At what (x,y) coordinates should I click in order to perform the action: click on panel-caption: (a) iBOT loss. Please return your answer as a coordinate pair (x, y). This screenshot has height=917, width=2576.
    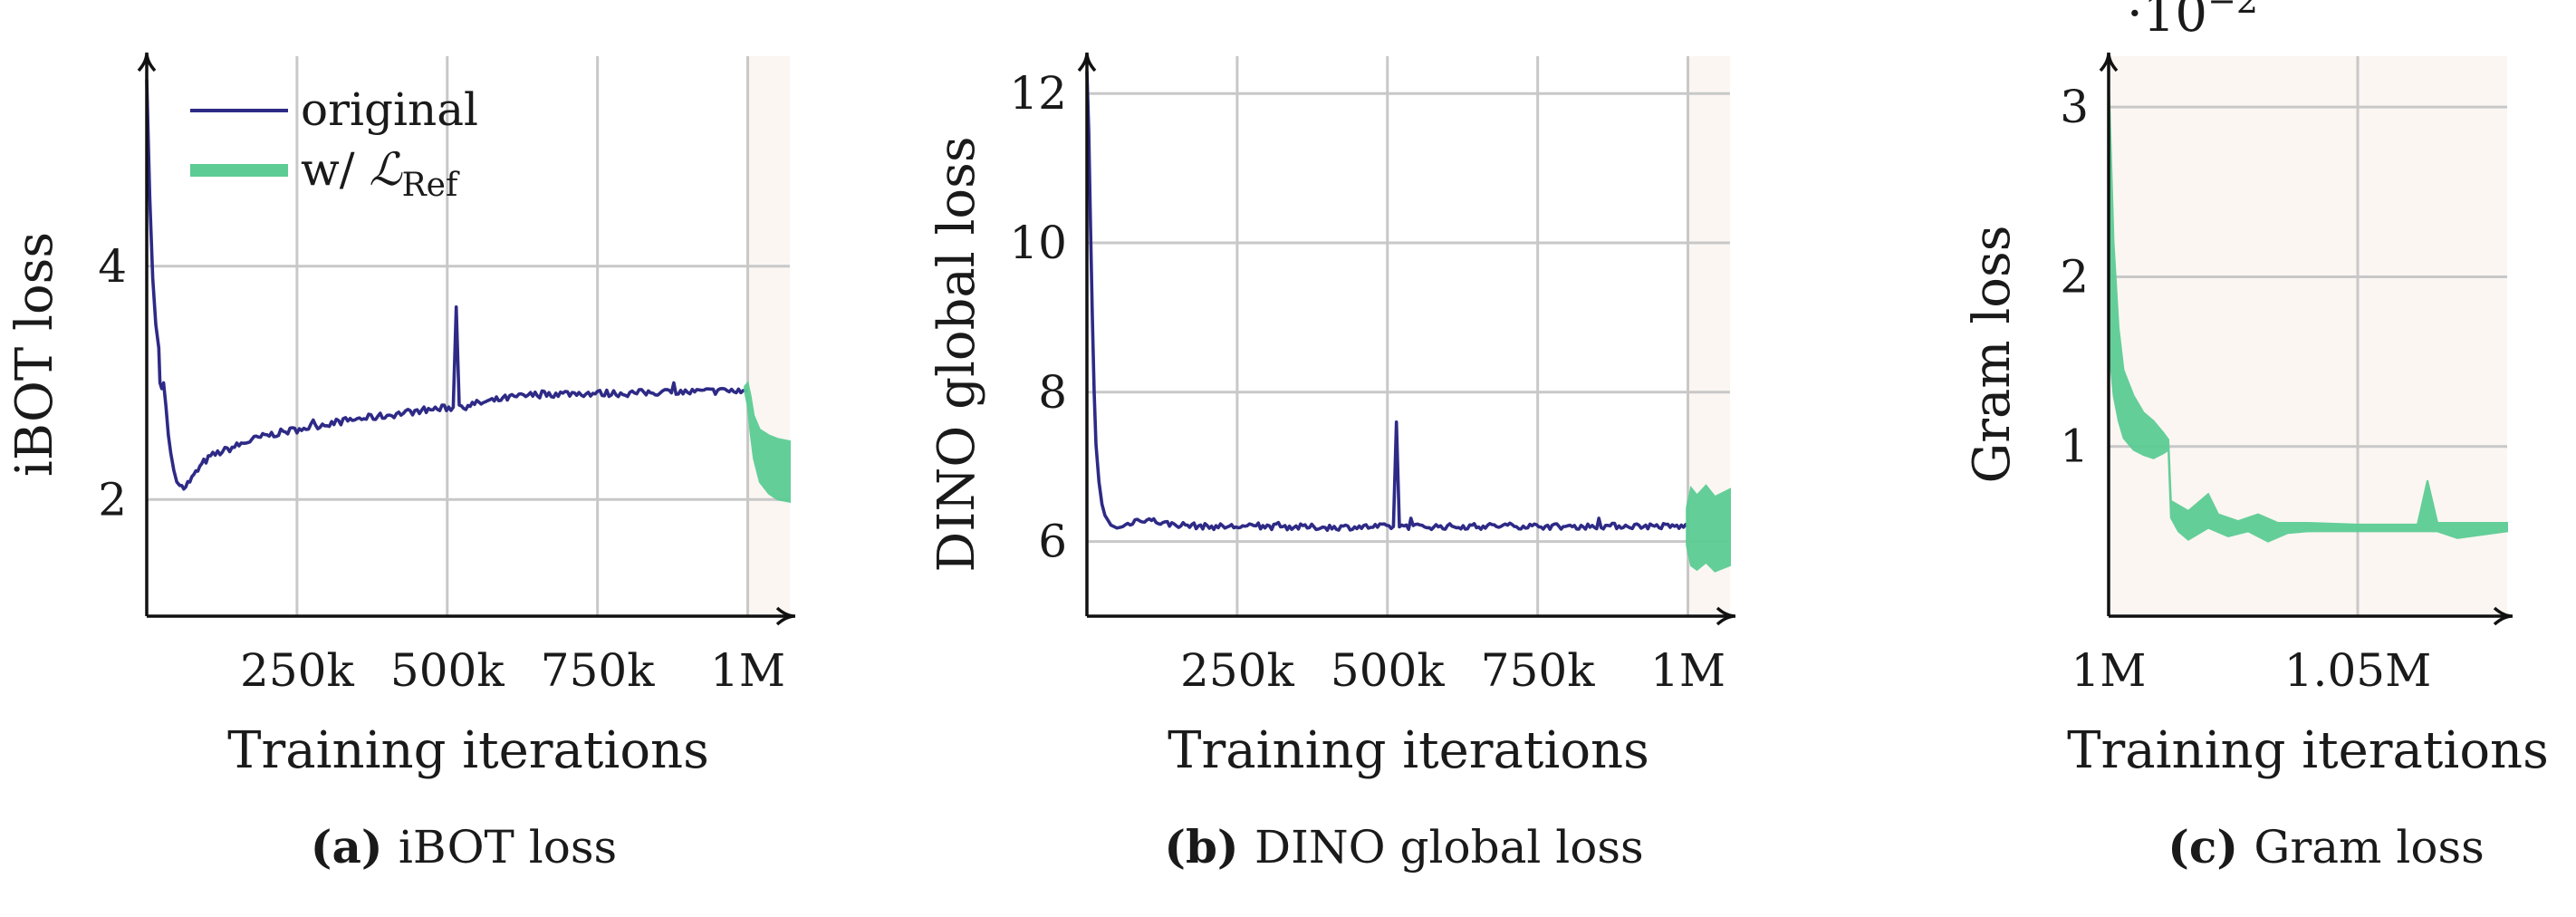
    Looking at the image, I should click on (464, 847).